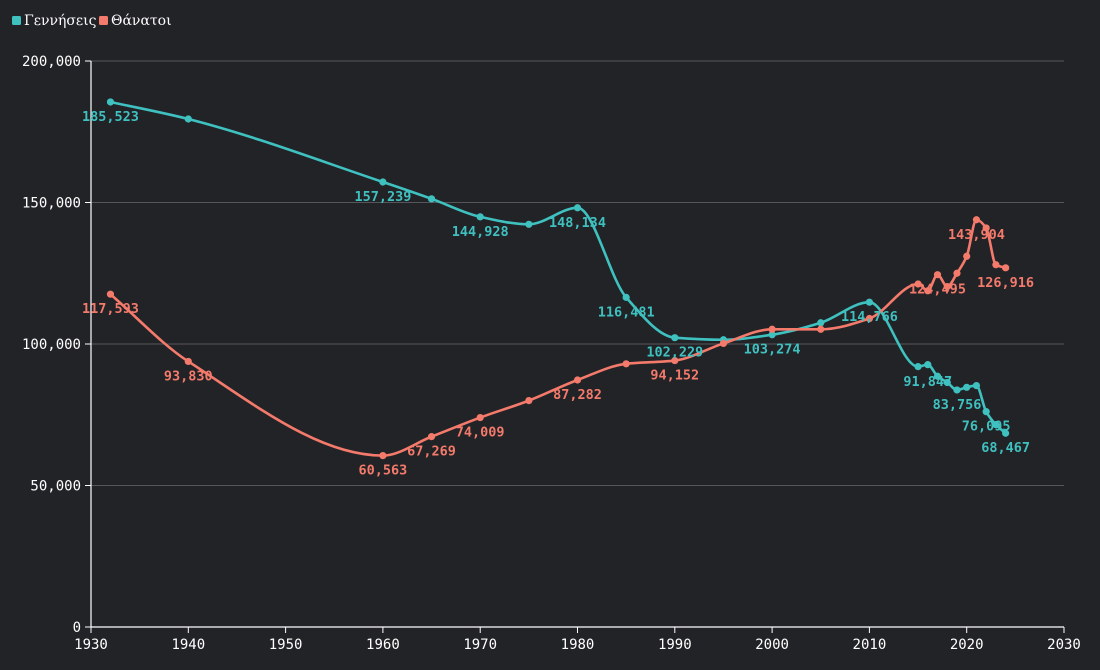 Image resolution: width=1100 pixels, height=670 pixels. I want to click on y-tick-label: 200,000, so click(51, 62).